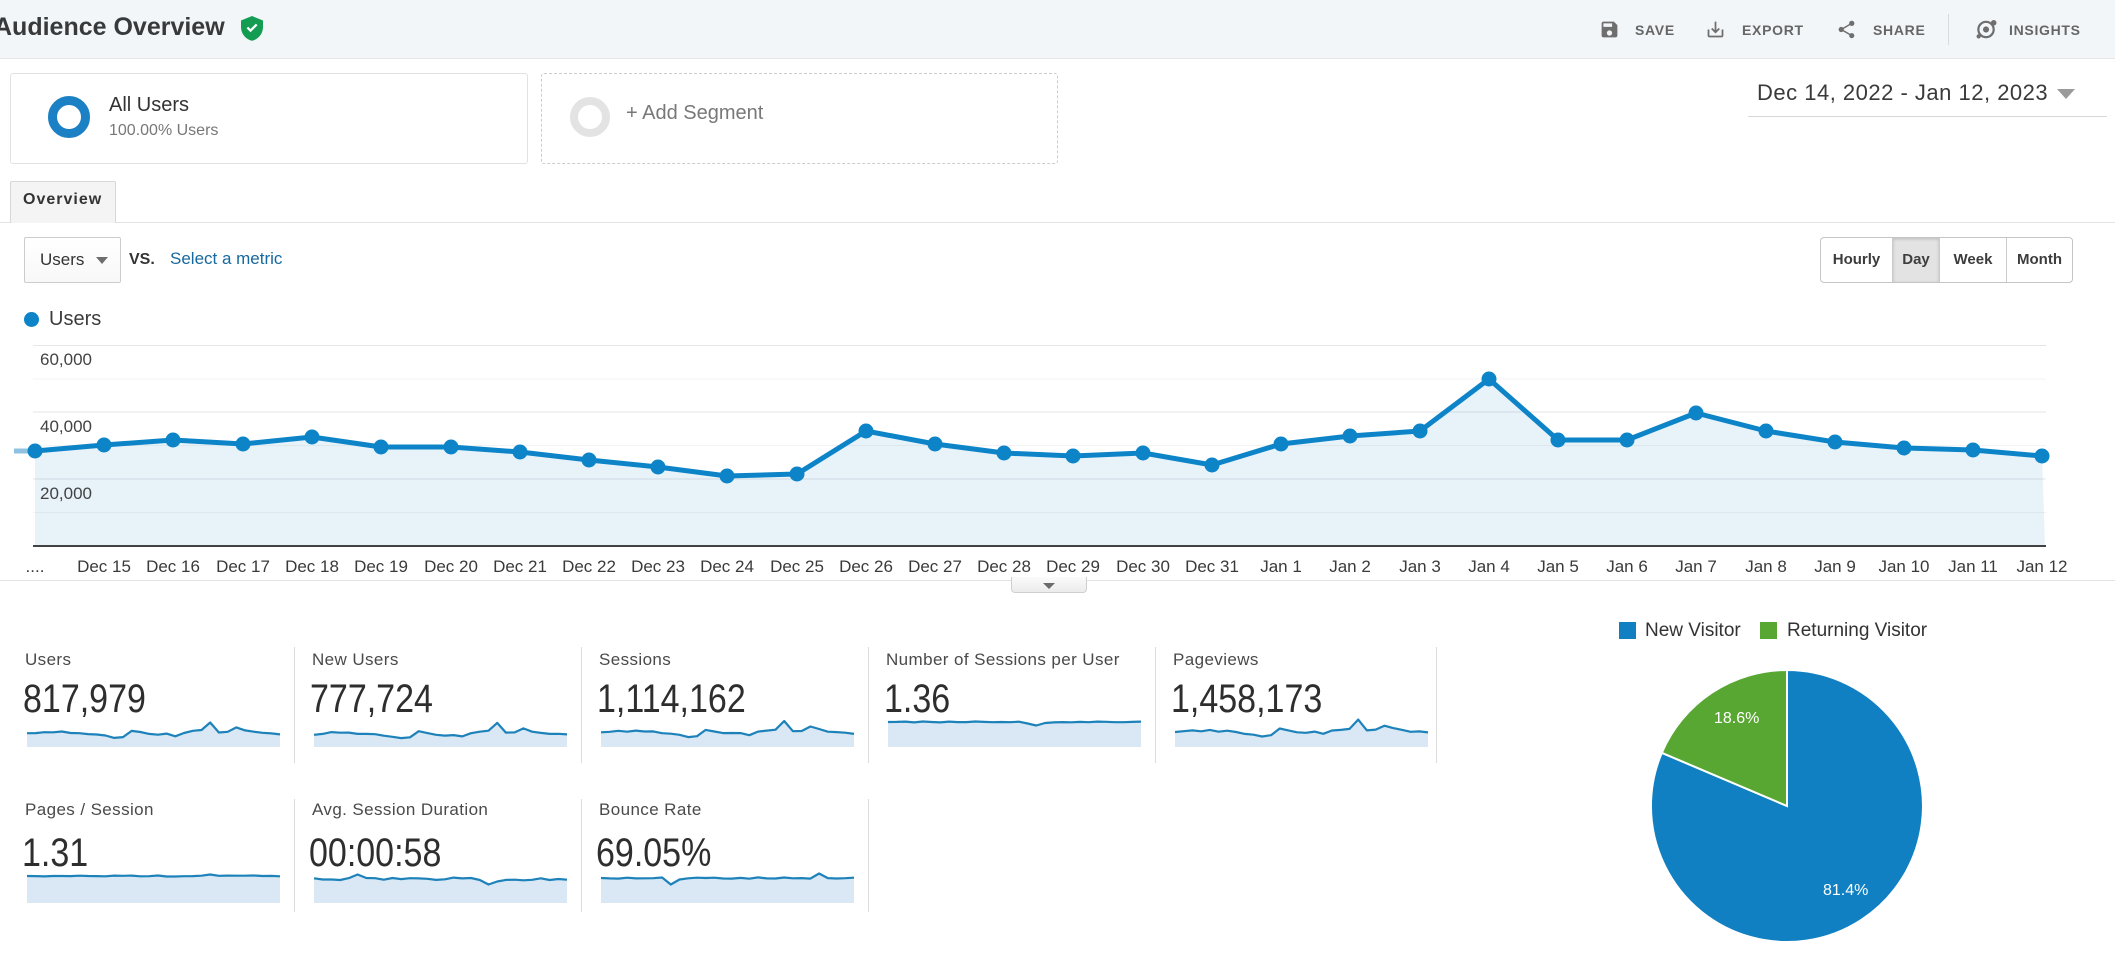  I want to click on svg-text: Jan 6, so click(1627, 566).